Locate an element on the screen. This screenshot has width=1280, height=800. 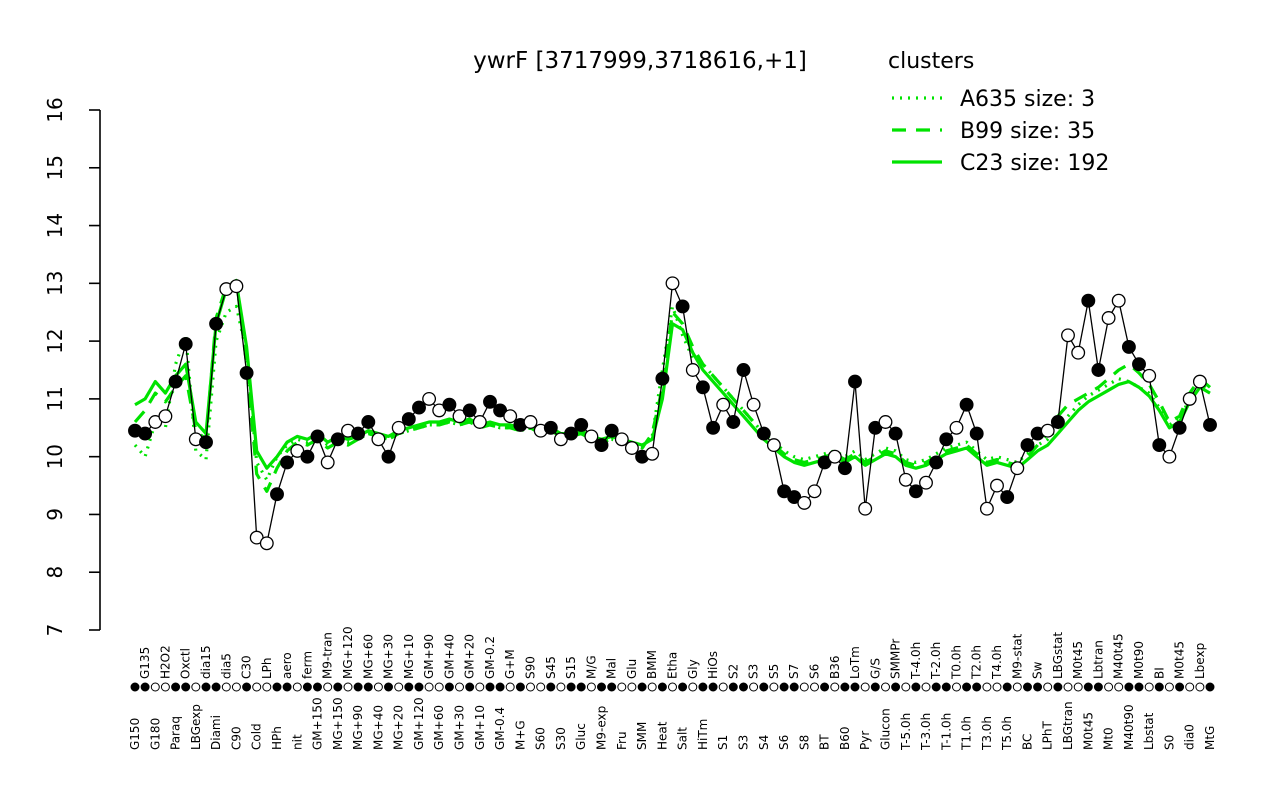
x-category-label: GM+40 is located at coordinates (449, 656).